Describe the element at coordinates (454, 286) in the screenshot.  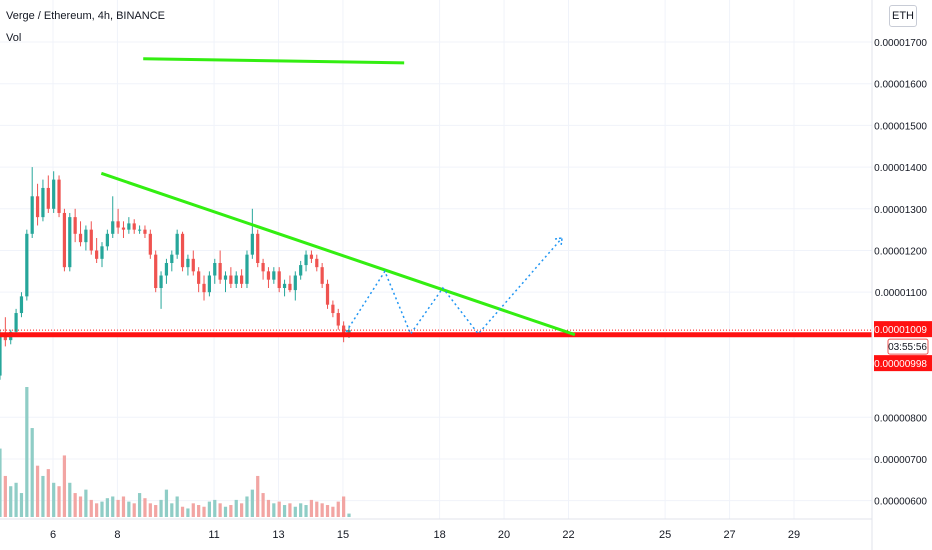
I see `projection-path` at that location.